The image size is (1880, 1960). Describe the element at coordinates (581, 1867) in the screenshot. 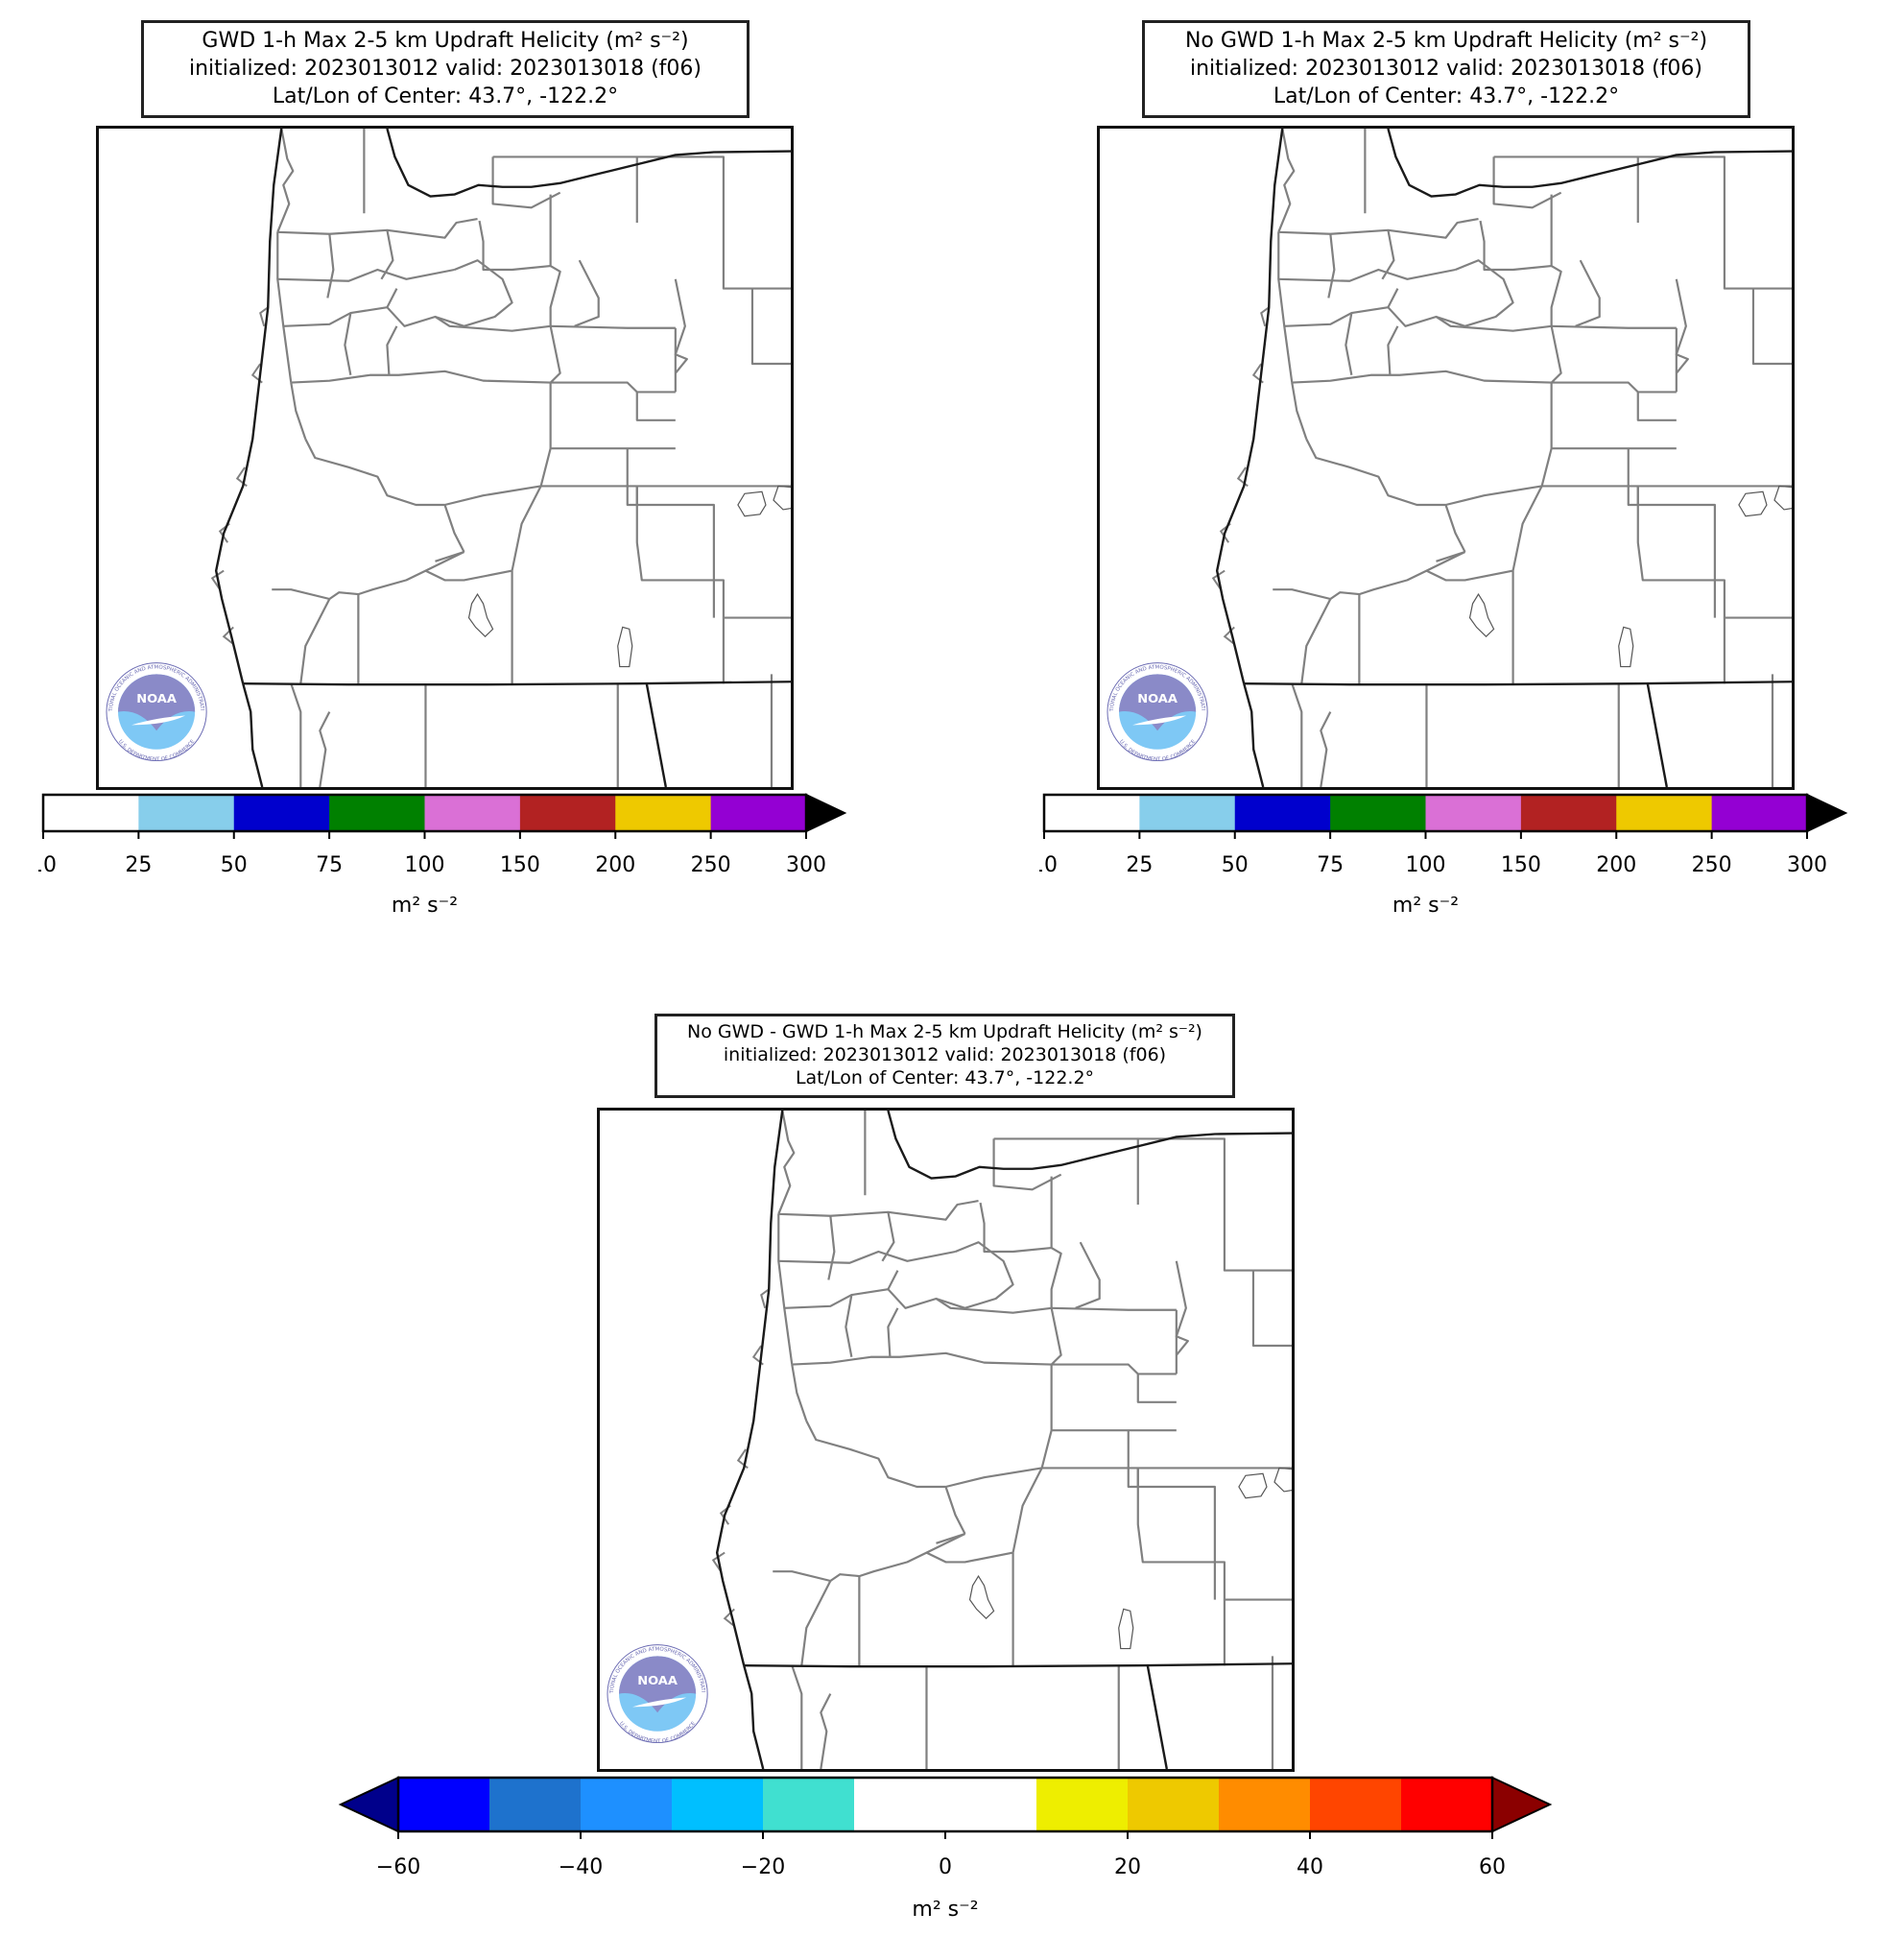

I see `colorbar-tick-label: −40` at that location.